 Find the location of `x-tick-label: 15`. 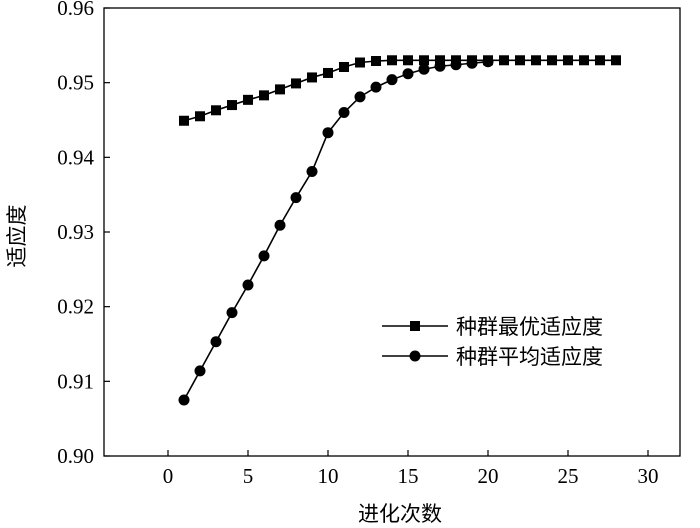

x-tick-label: 15 is located at coordinates (408, 476).